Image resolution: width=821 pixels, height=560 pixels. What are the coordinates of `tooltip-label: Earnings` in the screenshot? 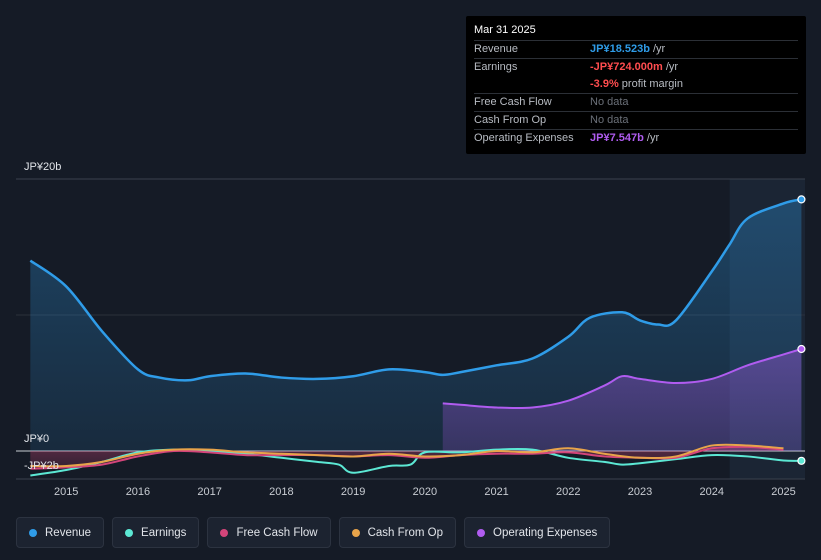 It's located at (496, 67).